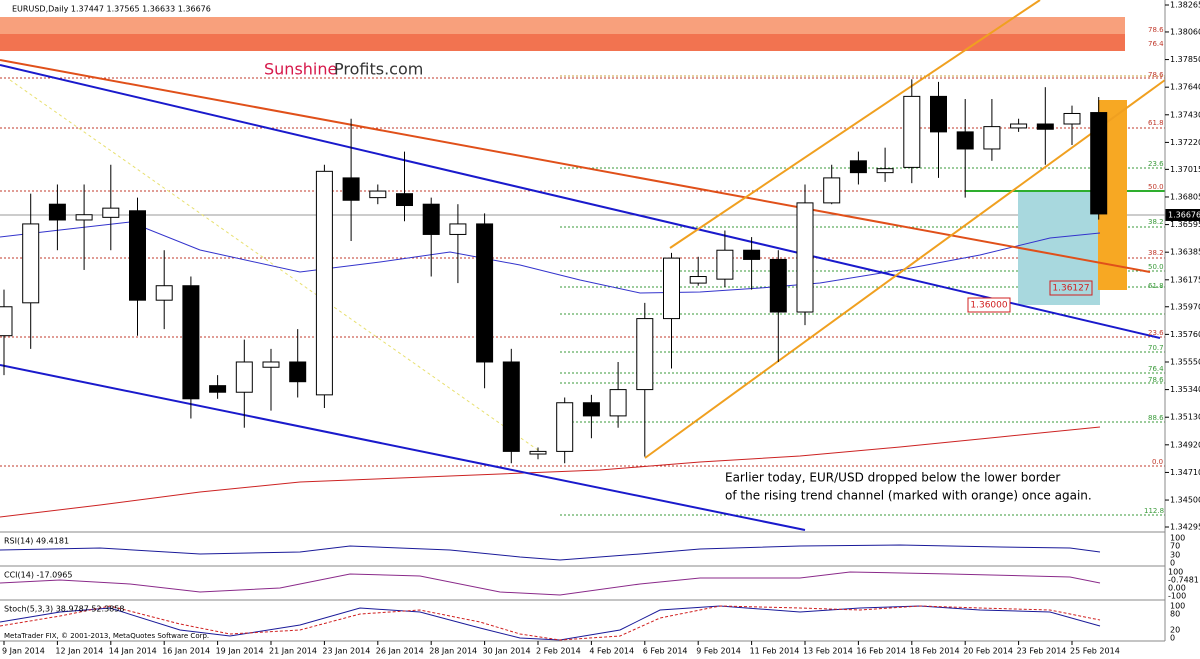 Image resolution: width=1200 pixels, height=659 pixels. Describe the element at coordinates (1175, 630) in the screenshot. I see `indicator-scale: 20` at that location.